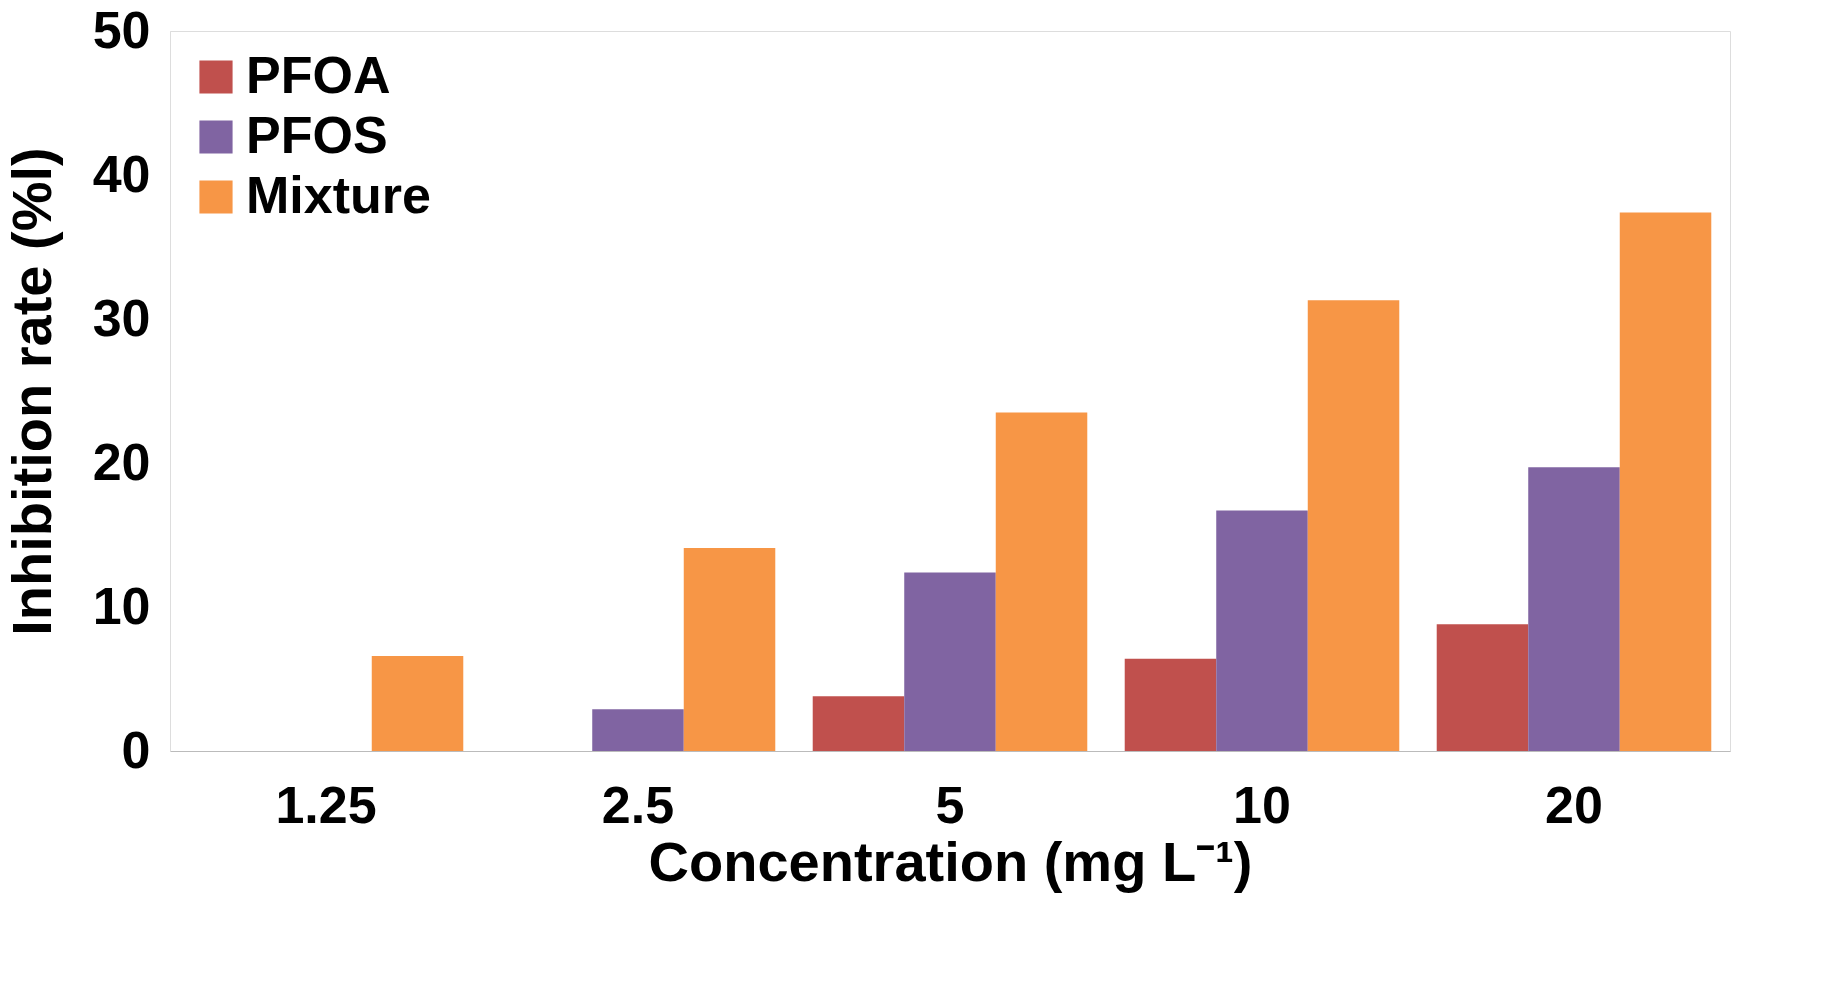 This screenshot has height=1000, width=1847. I want to click on legend-label: Mixture, so click(338, 195).